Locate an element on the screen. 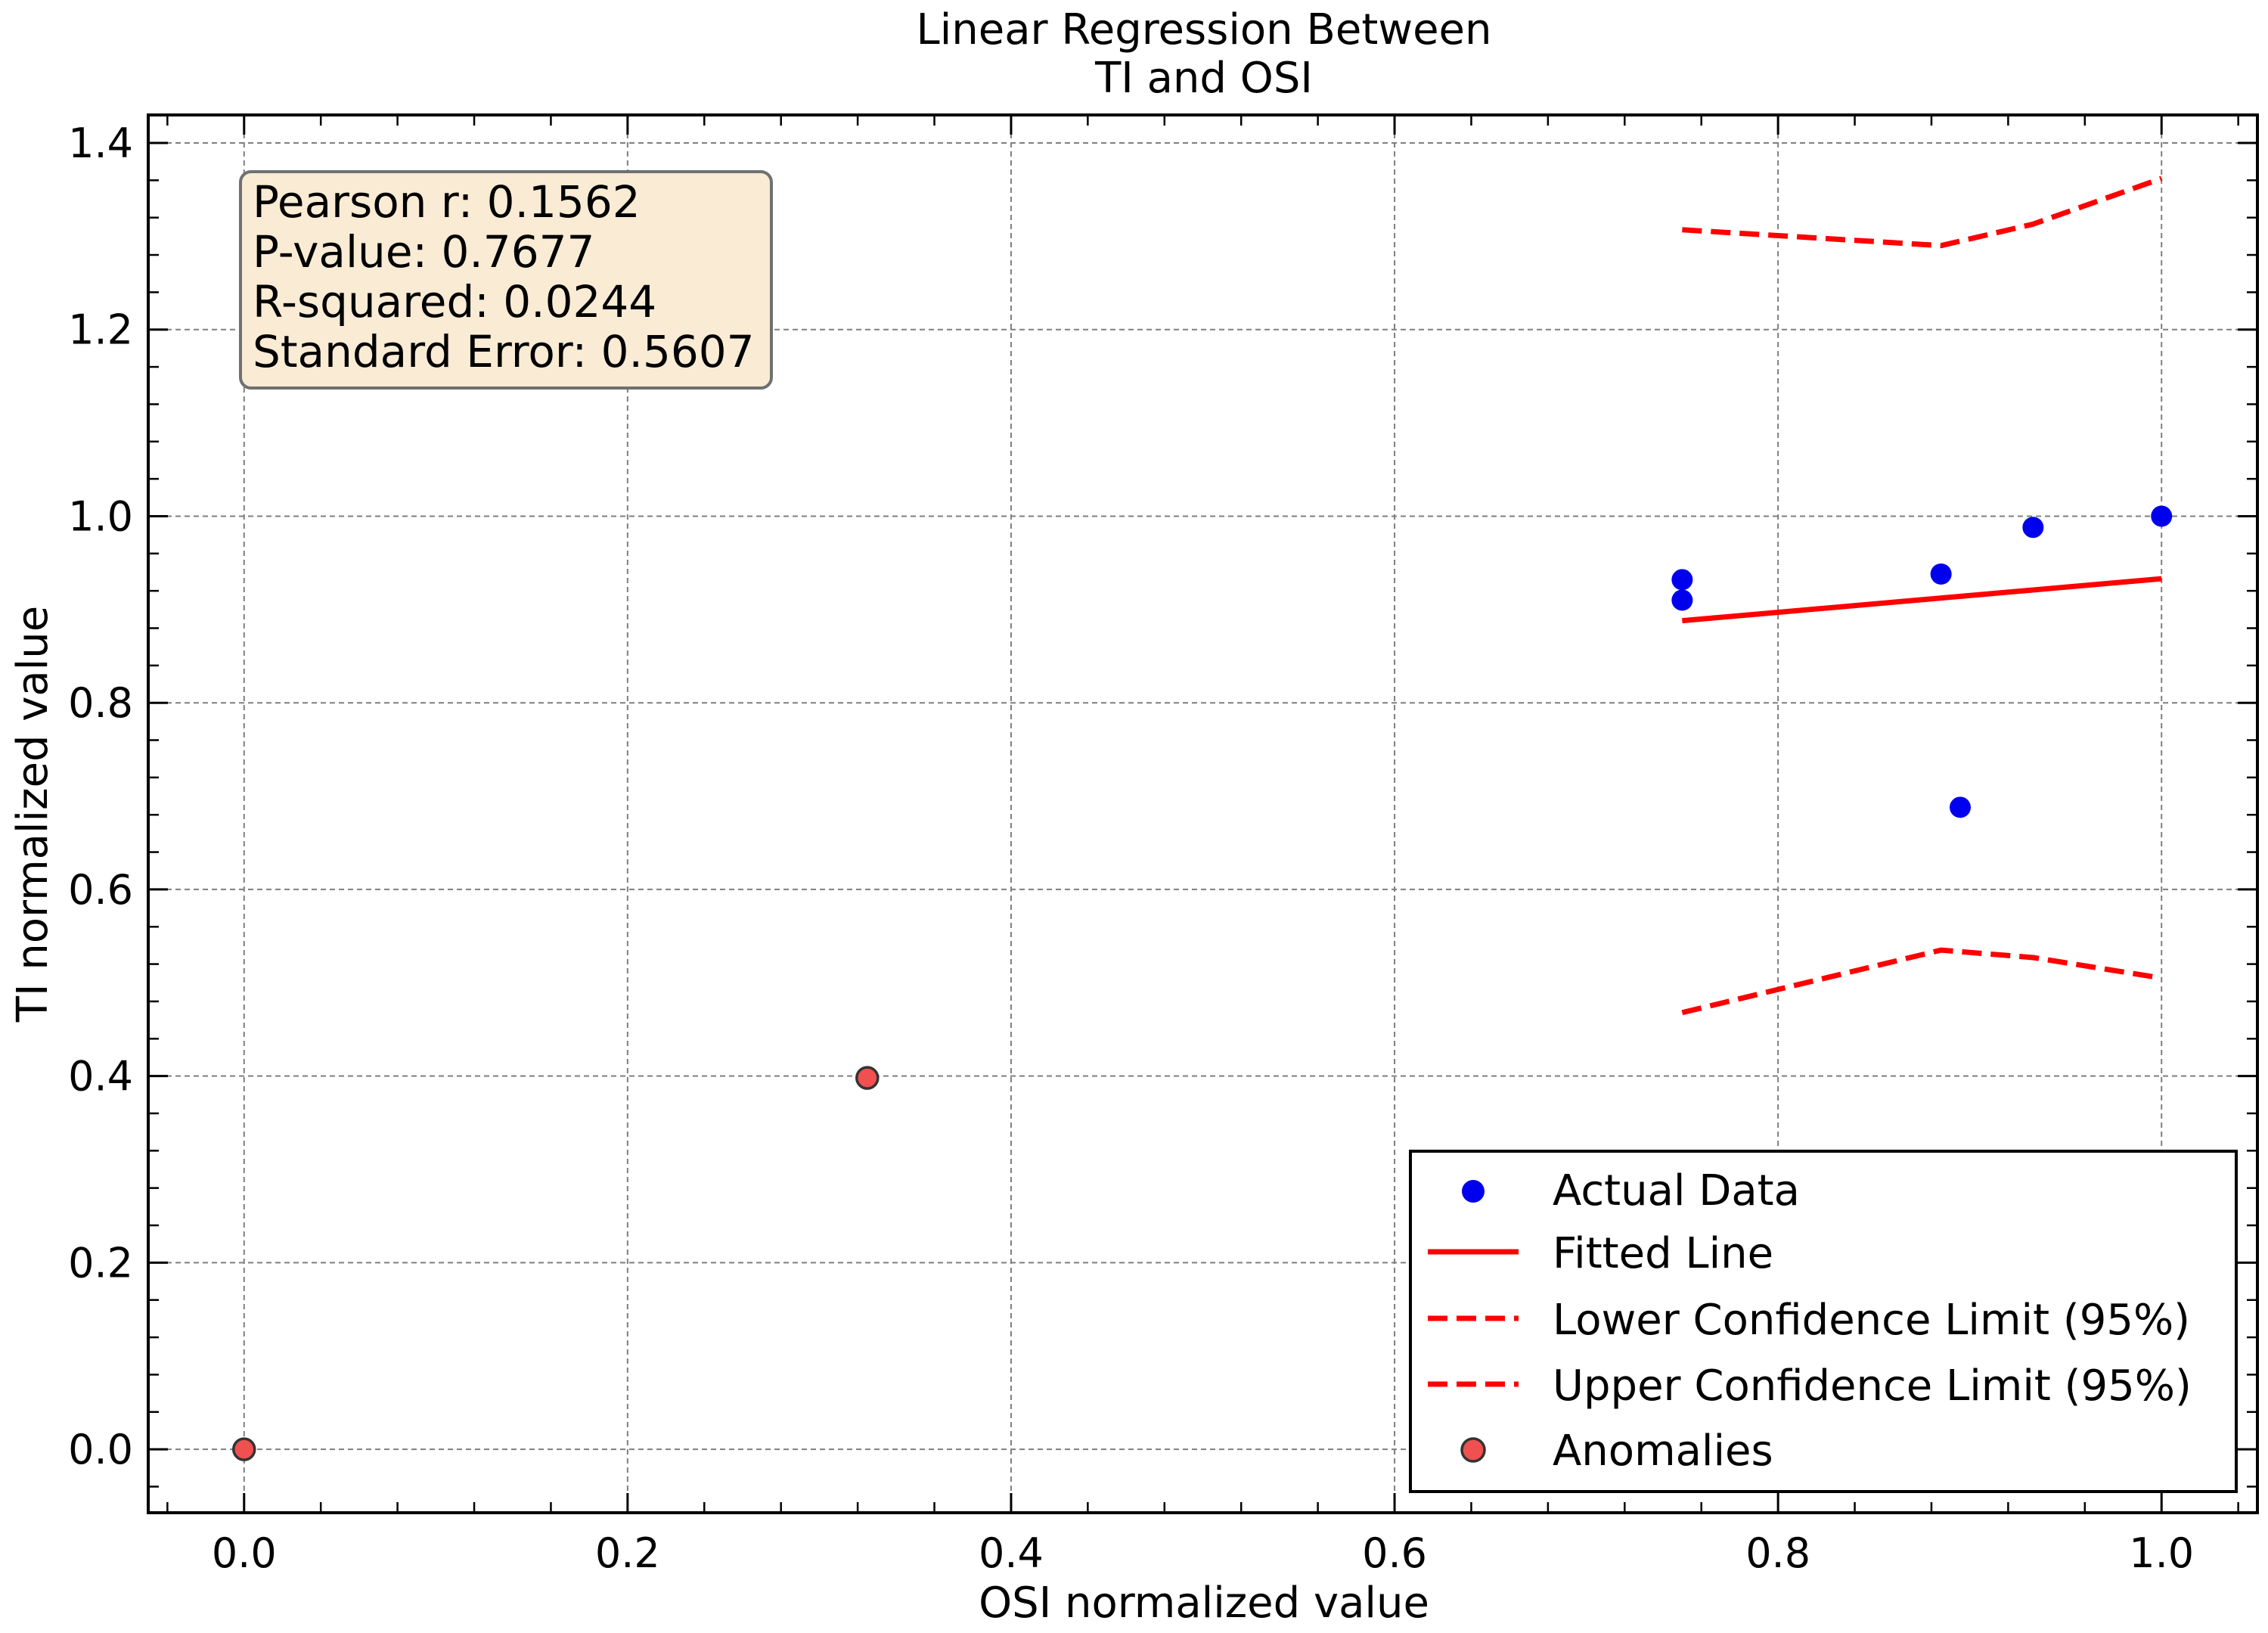 This screenshot has height=1633, width=2268. y-tick-label: 1.4 is located at coordinates (101, 143).